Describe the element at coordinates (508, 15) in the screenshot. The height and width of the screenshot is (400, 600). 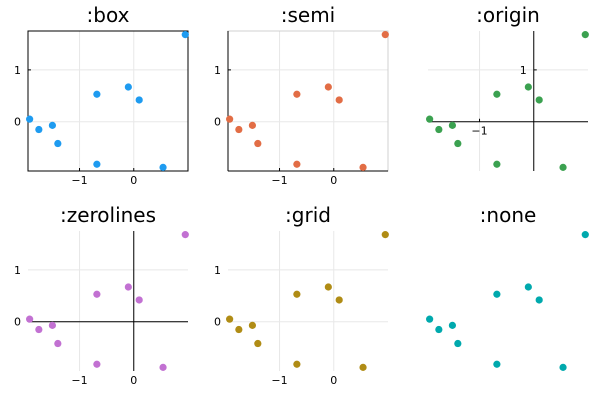
I see `subplot-title: :origin` at that location.